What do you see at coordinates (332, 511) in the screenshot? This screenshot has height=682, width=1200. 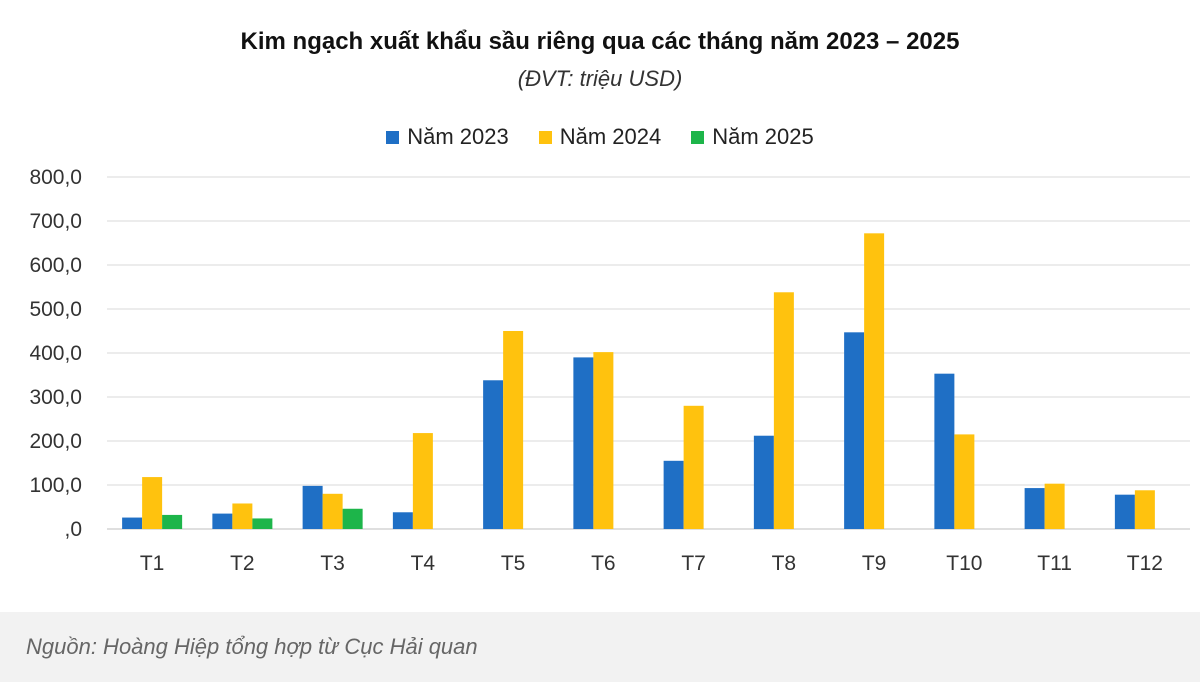 I see `bar-năm-2024-t3` at bounding box center [332, 511].